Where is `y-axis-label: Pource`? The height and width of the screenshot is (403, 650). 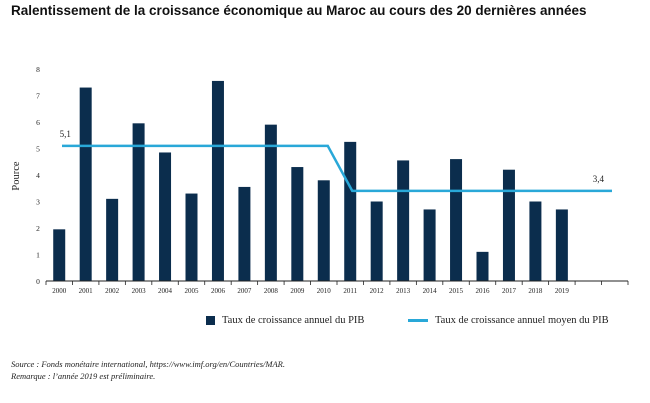 y-axis-label: Pource is located at coordinates (16, 175).